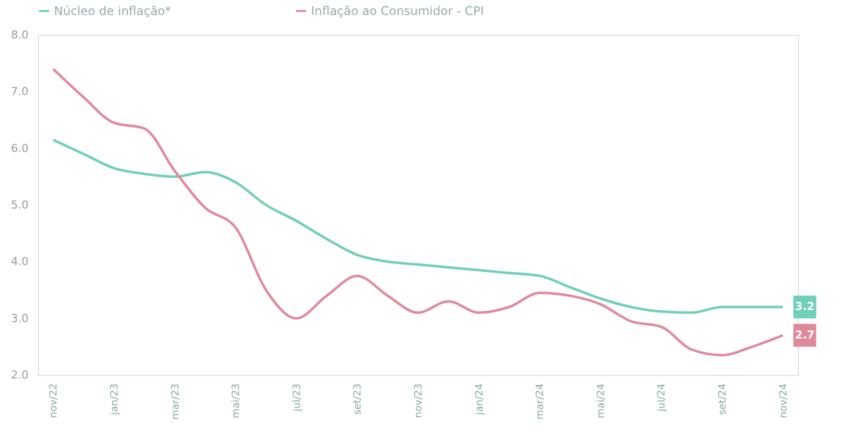  I want to click on legend-label: Núcleo de inflação*, so click(113, 11).